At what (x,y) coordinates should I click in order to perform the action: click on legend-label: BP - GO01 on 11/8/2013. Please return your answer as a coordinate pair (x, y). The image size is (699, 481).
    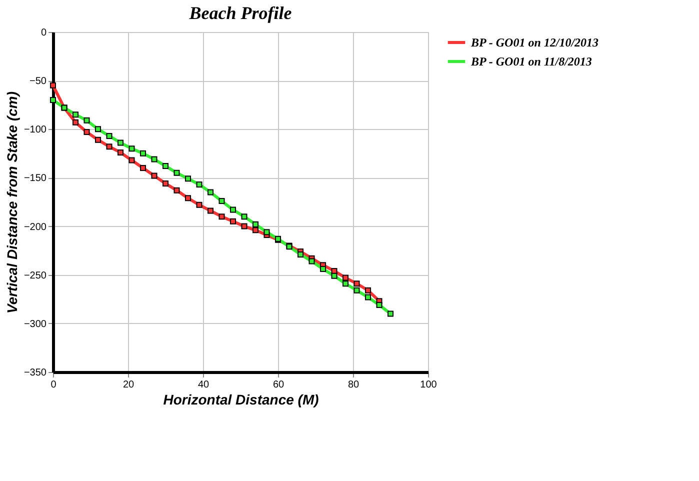
    Looking at the image, I should click on (531, 61).